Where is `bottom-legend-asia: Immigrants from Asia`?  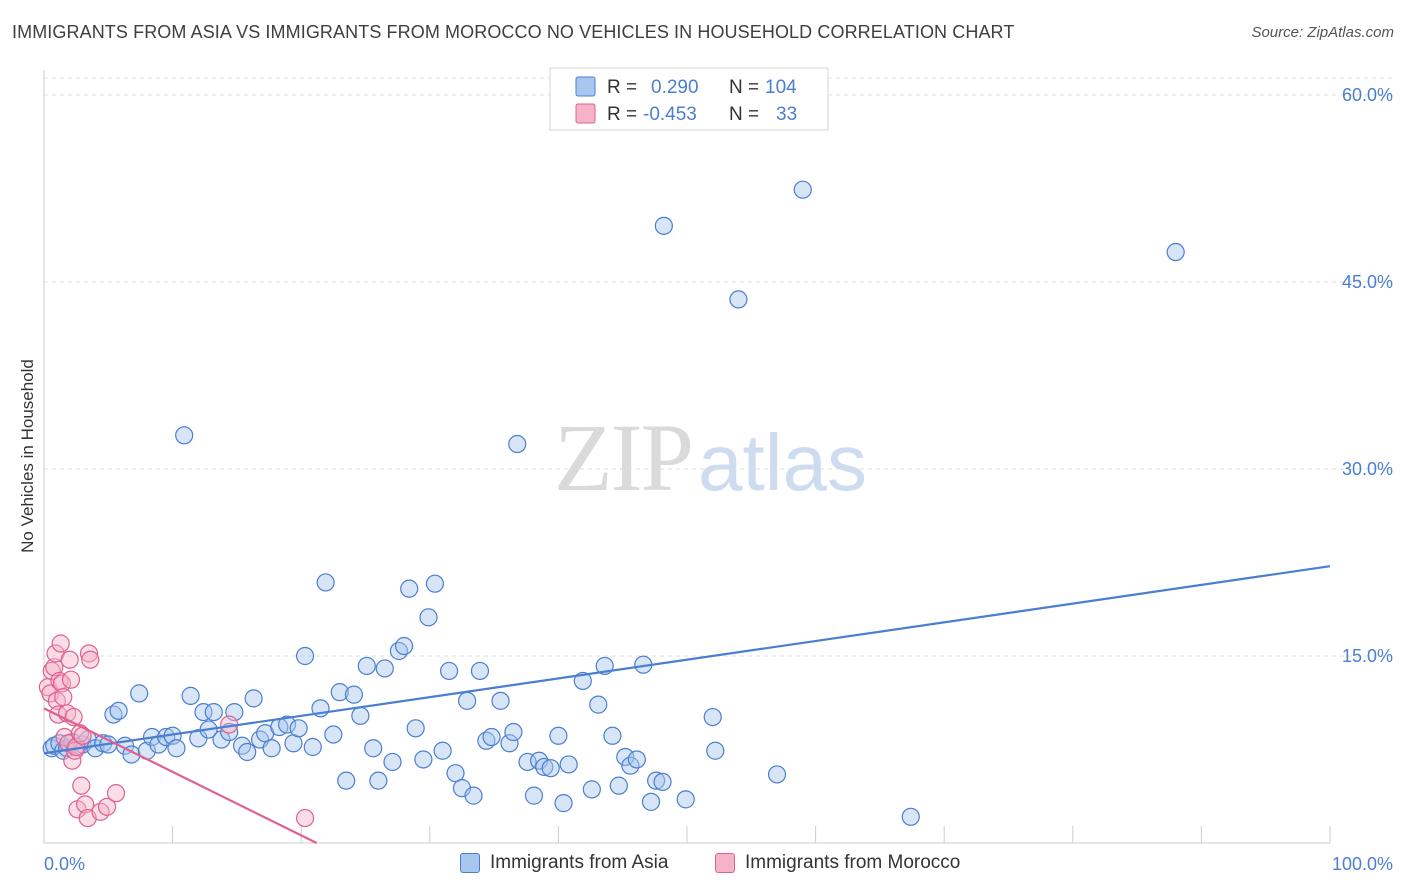
bottom-legend-asia: Immigrants from Asia is located at coordinates (564, 863).